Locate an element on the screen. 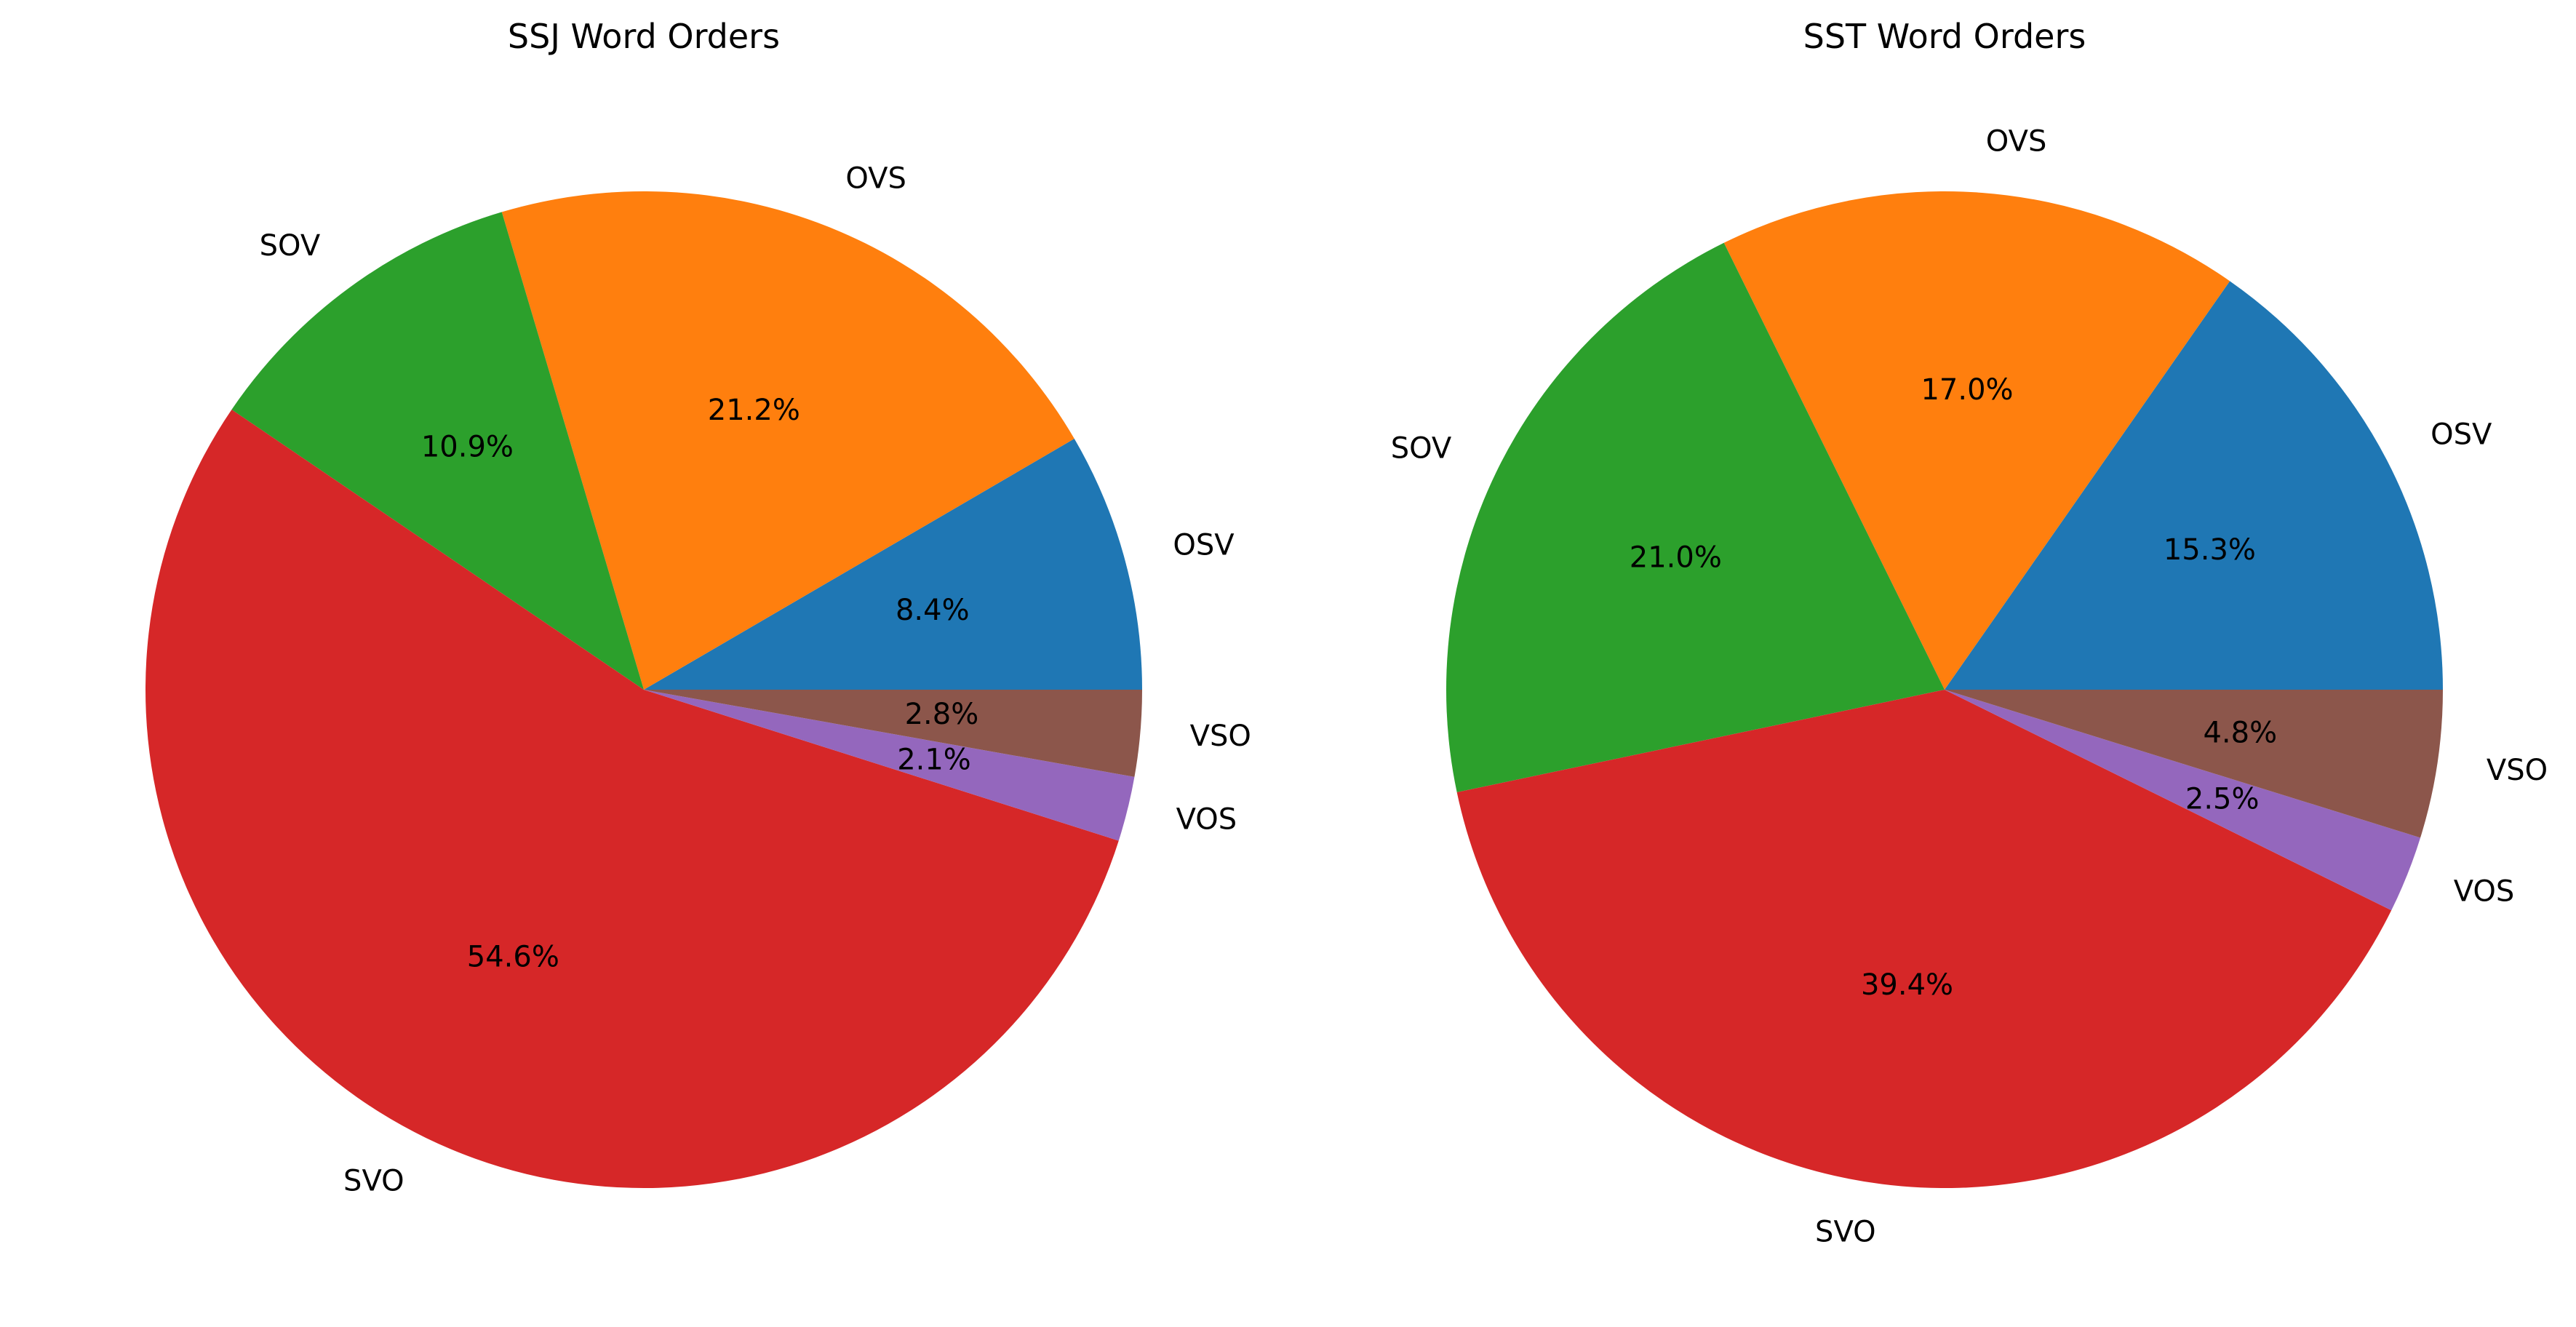 The height and width of the screenshot is (1327, 2576). slice-value-ssj-vos: 2.1% is located at coordinates (934, 760).